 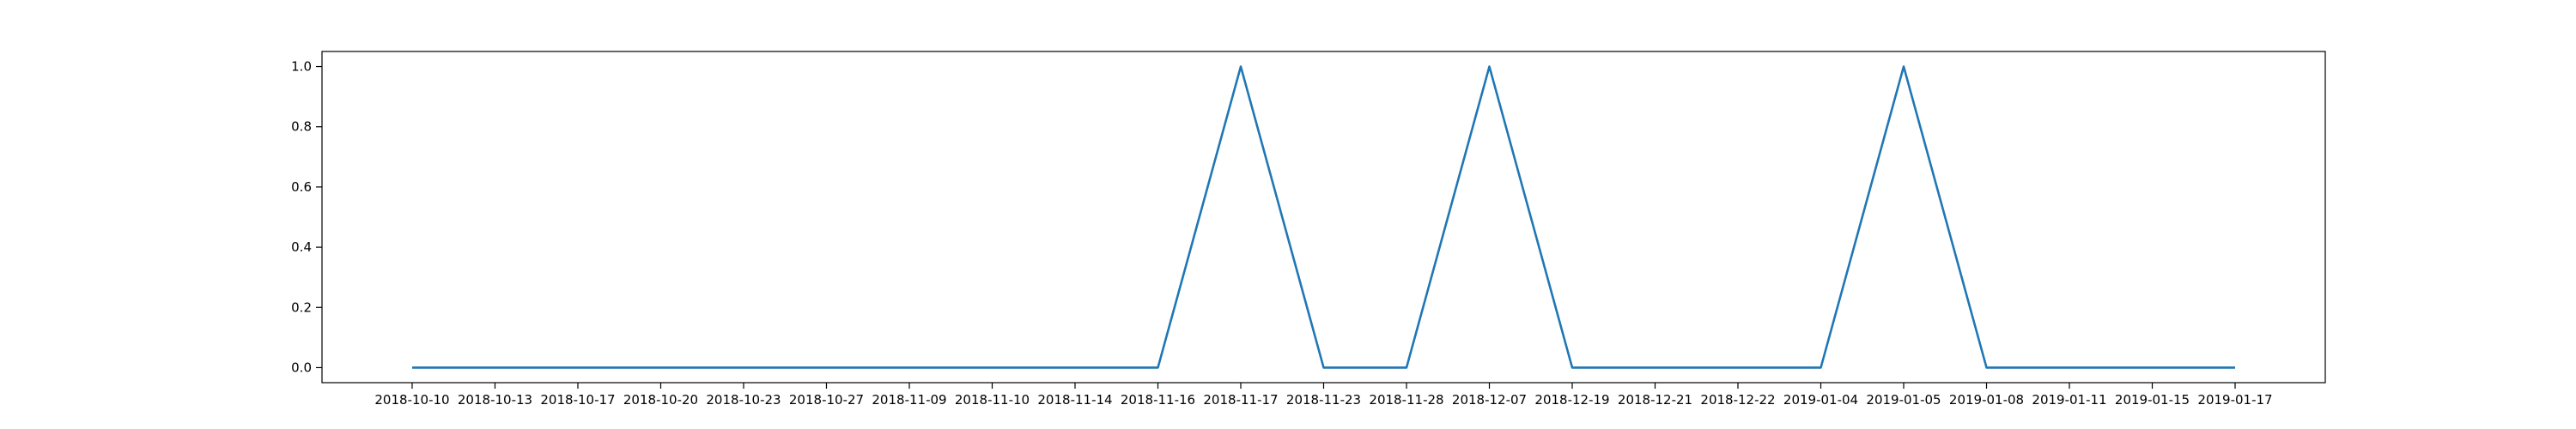 I want to click on x-tick-label: 2018-10-17, so click(x=577, y=400).